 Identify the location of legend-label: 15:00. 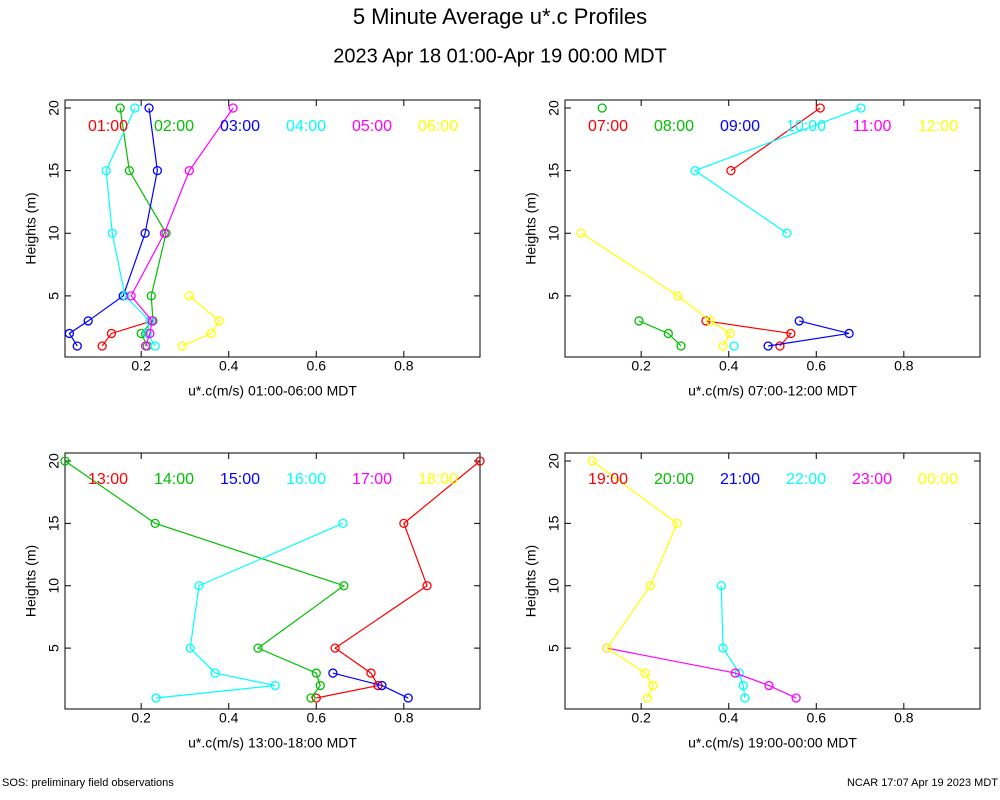
(240, 479).